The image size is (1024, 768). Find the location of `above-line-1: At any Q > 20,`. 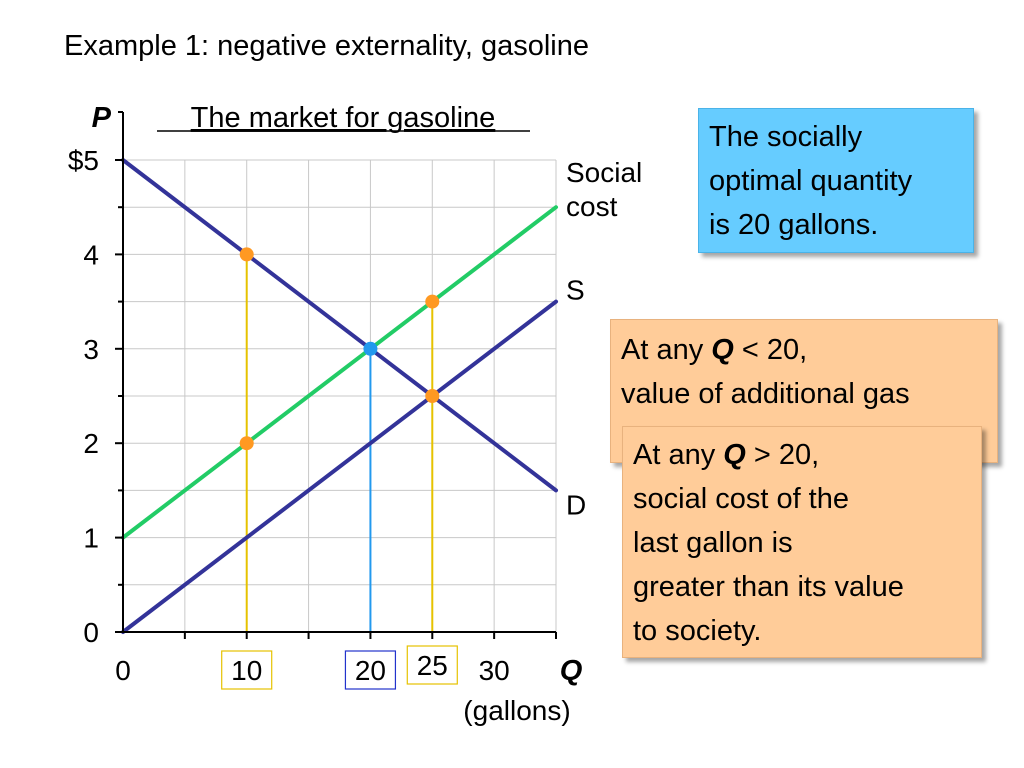

above-line-1: At any Q > 20, is located at coordinates (802, 455).